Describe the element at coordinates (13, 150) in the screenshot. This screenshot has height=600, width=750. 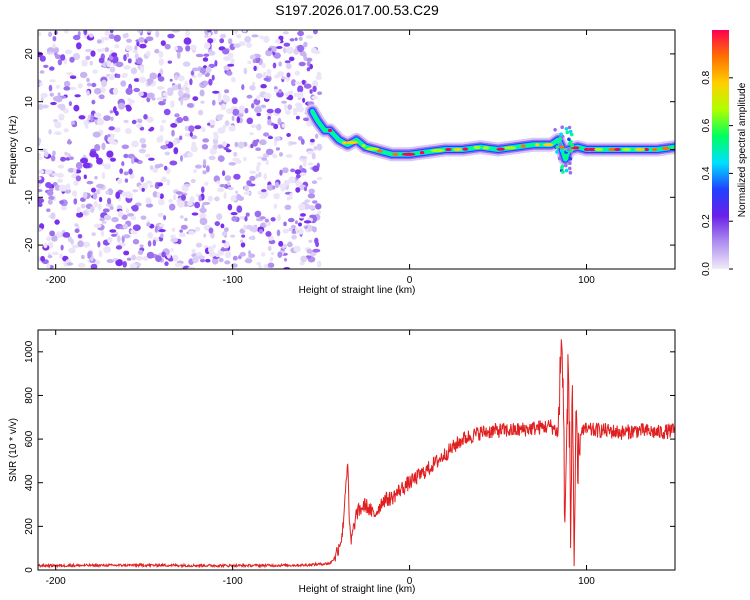
I see `spectrogram-y-label: Frequency (Hz)` at that location.